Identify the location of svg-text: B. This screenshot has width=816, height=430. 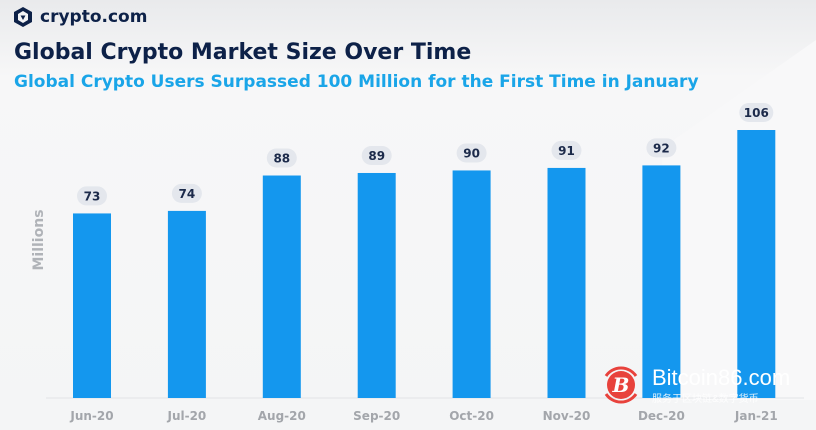
(621, 385).